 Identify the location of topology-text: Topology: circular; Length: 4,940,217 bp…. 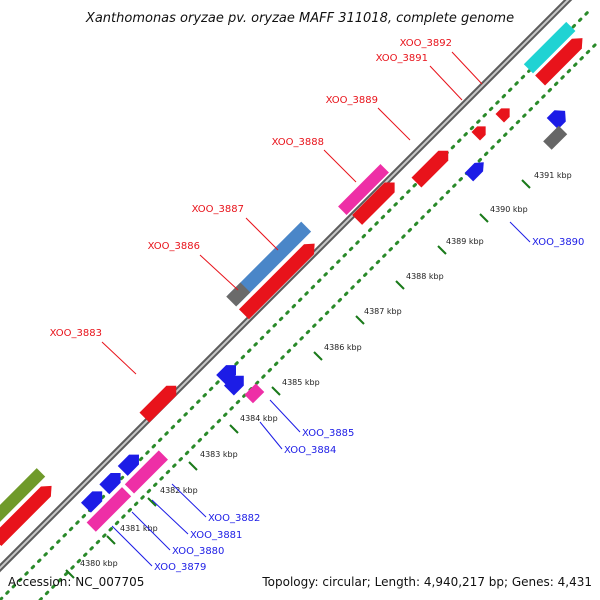
(426, 582).